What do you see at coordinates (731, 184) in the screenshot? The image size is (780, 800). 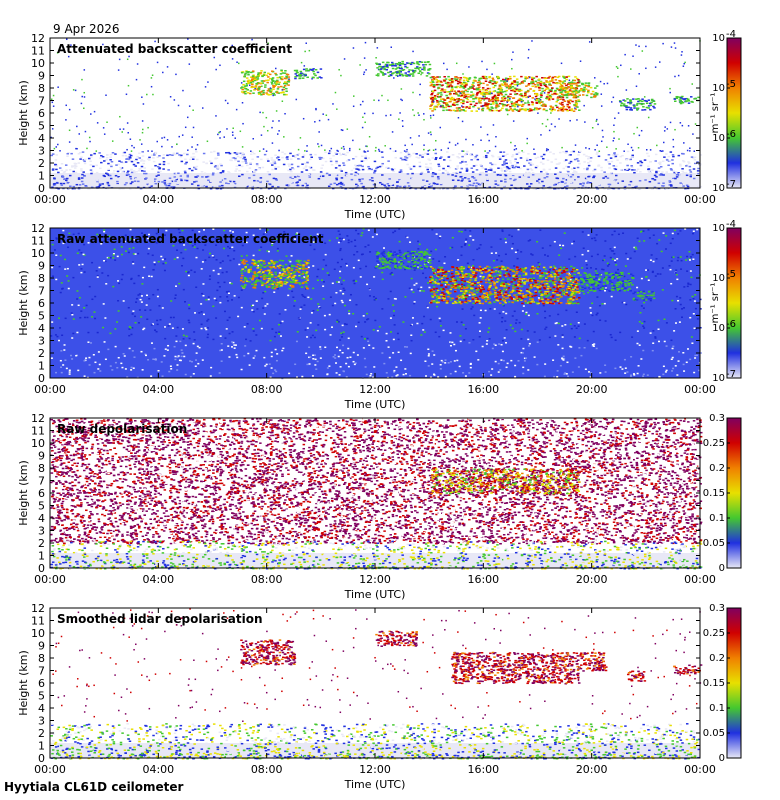 I see `colorbar-tick-exponent: -7` at bounding box center [731, 184].